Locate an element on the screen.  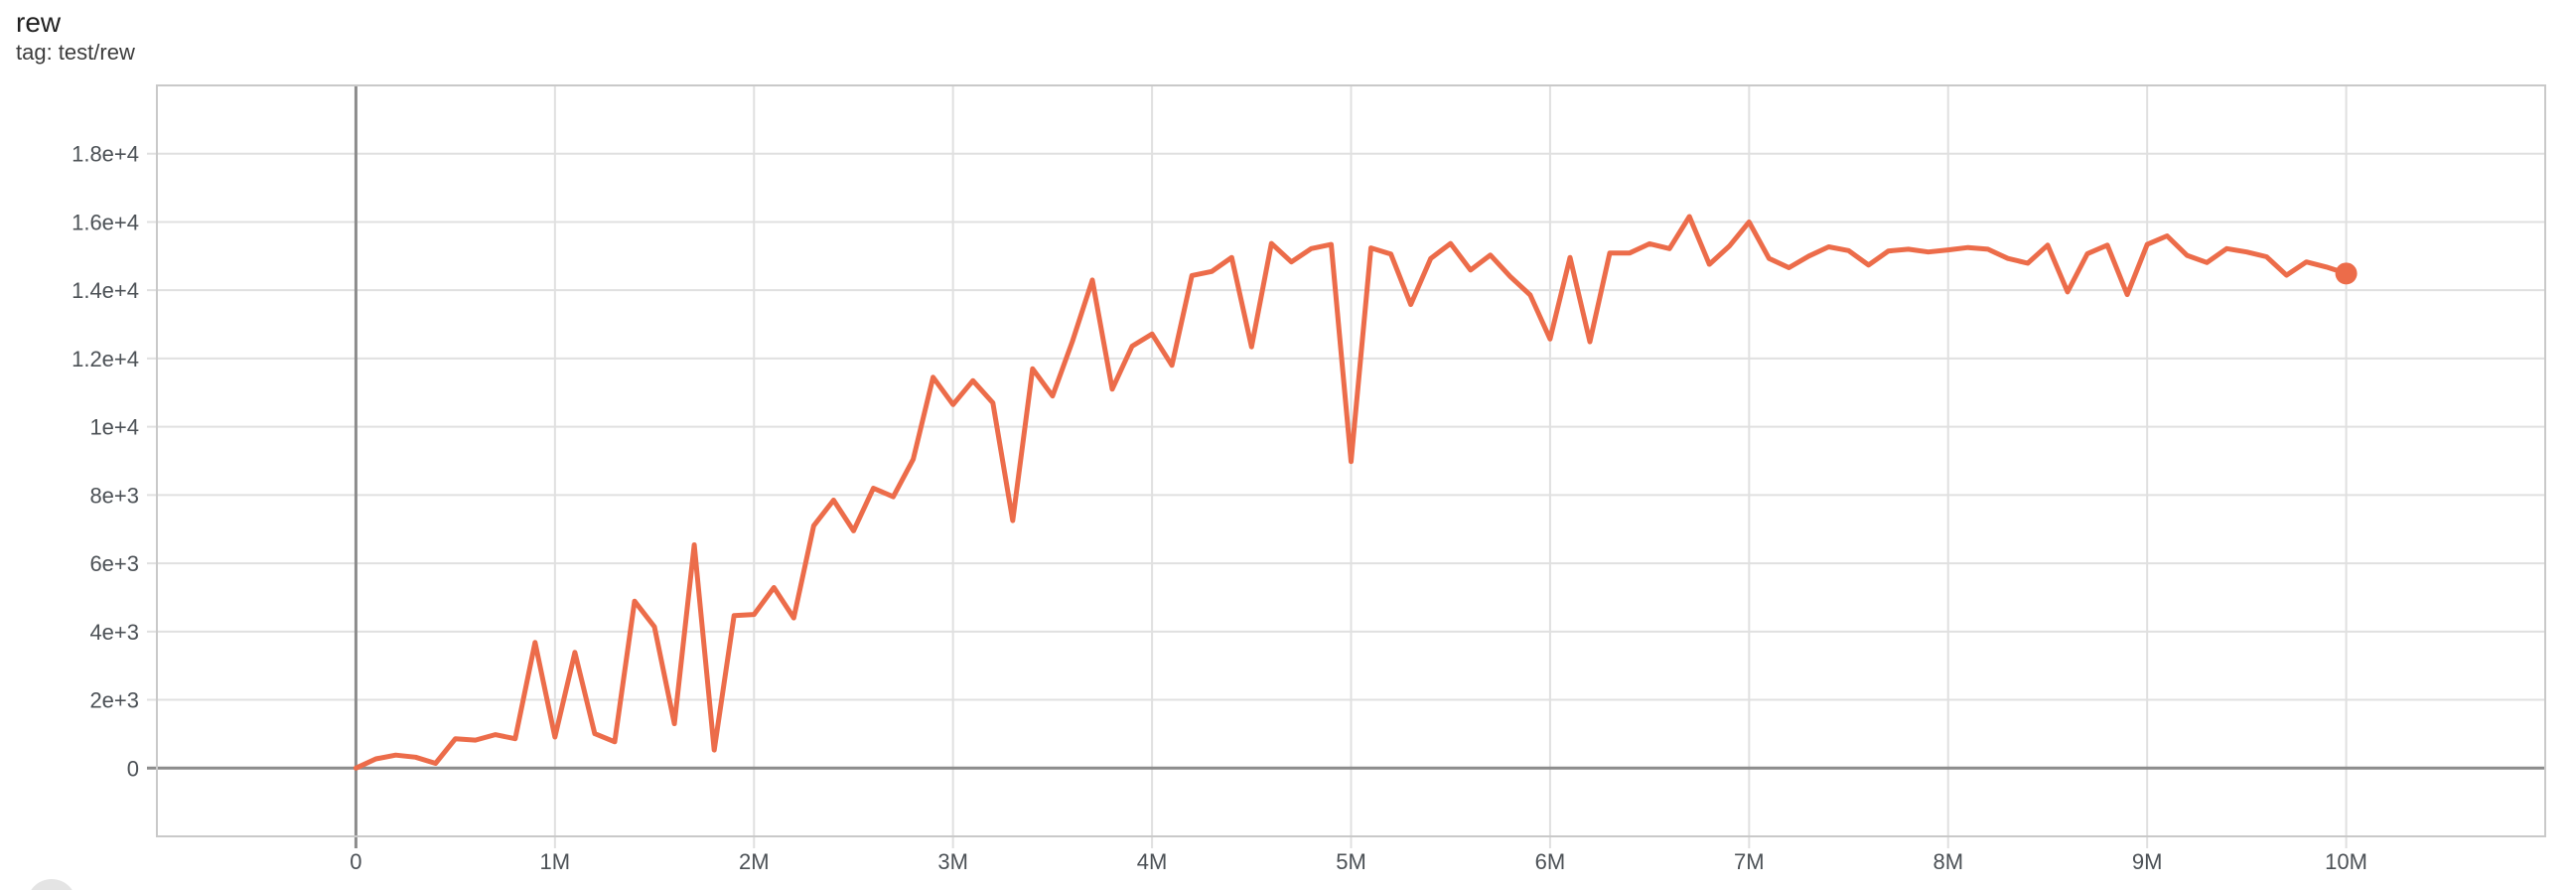
x-tick-label: 7M is located at coordinates (1750, 861).